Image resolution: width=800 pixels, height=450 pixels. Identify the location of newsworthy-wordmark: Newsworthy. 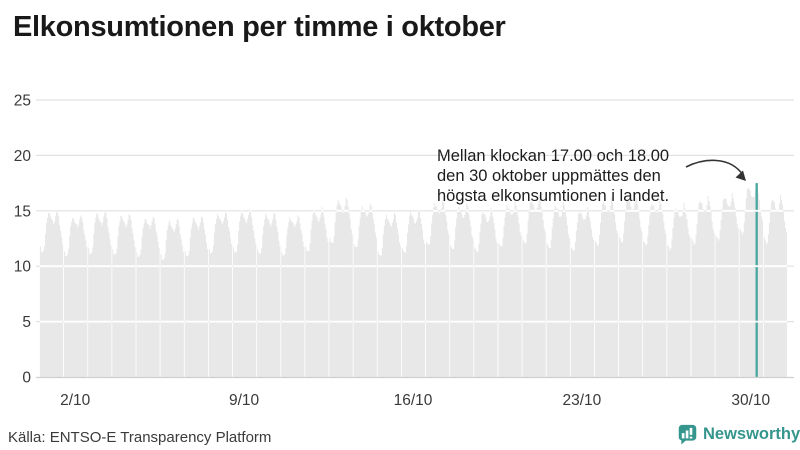
(751, 433).